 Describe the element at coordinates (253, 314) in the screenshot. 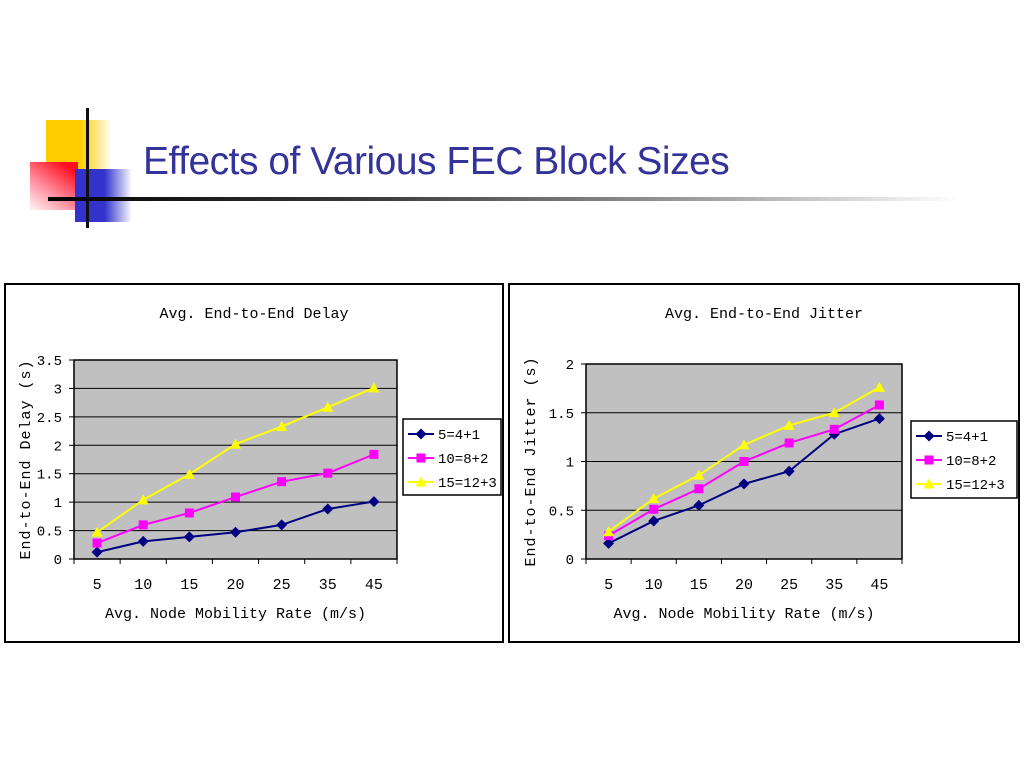

I see `chart-title: Avg. End-to-End Delay` at that location.